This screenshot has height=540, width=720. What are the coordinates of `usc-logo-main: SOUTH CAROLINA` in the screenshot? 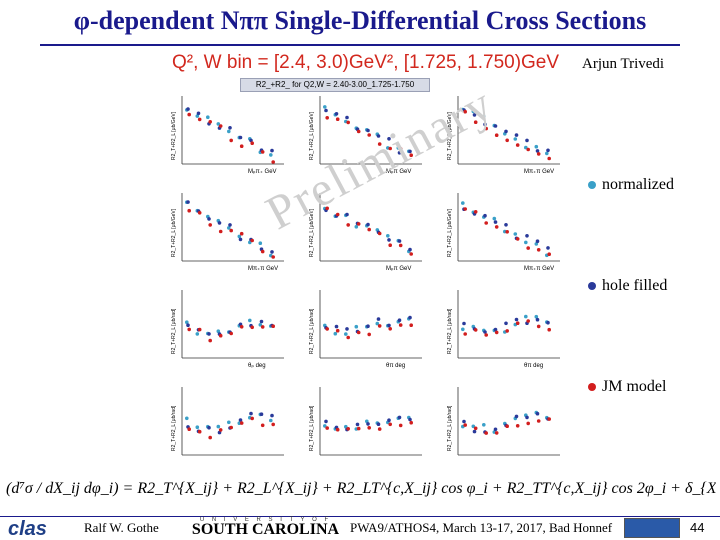 It's located at (265, 529).